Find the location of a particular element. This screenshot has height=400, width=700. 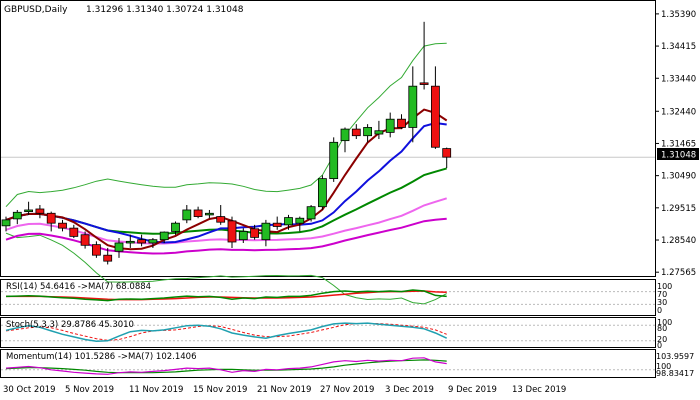

rsi-tick-100: 100 is located at coordinates (664, 286).